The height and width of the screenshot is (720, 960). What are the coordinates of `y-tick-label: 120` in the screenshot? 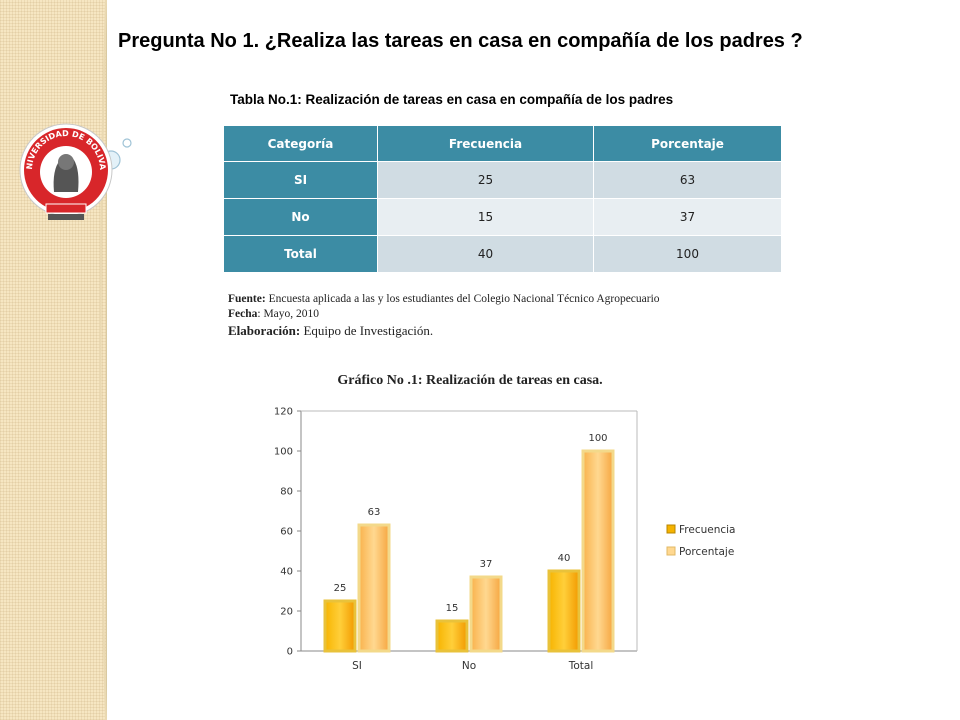 It's located at (283, 412).